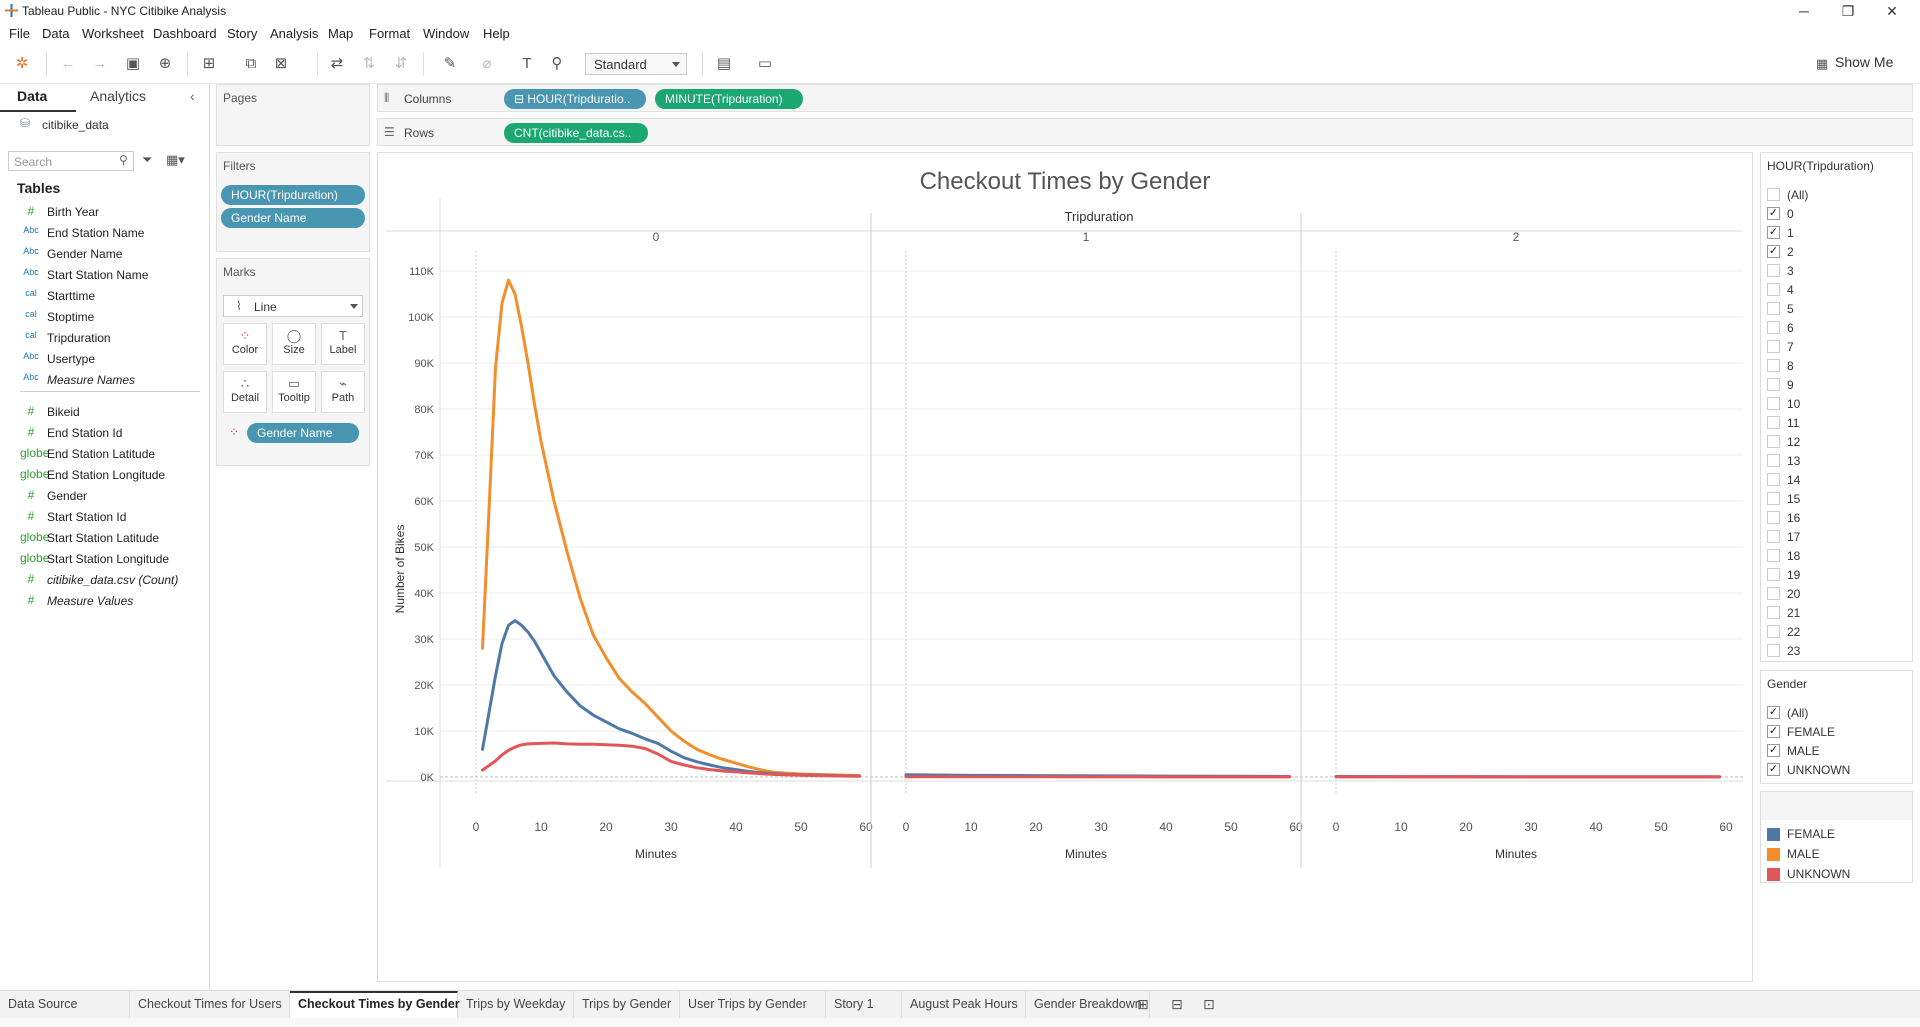 The height and width of the screenshot is (1027, 1920). Describe the element at coordinates (33, 162) in the screenshot. I see `search-input: Search` at that location.